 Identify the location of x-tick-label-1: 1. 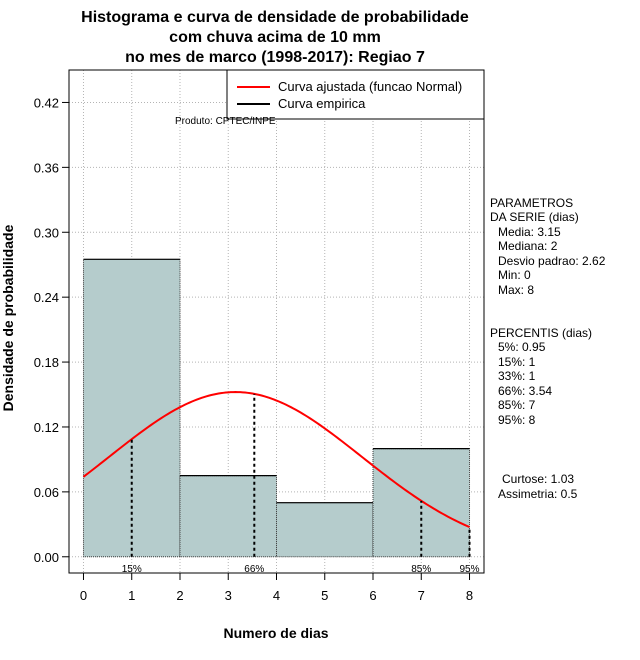
(131, 595).